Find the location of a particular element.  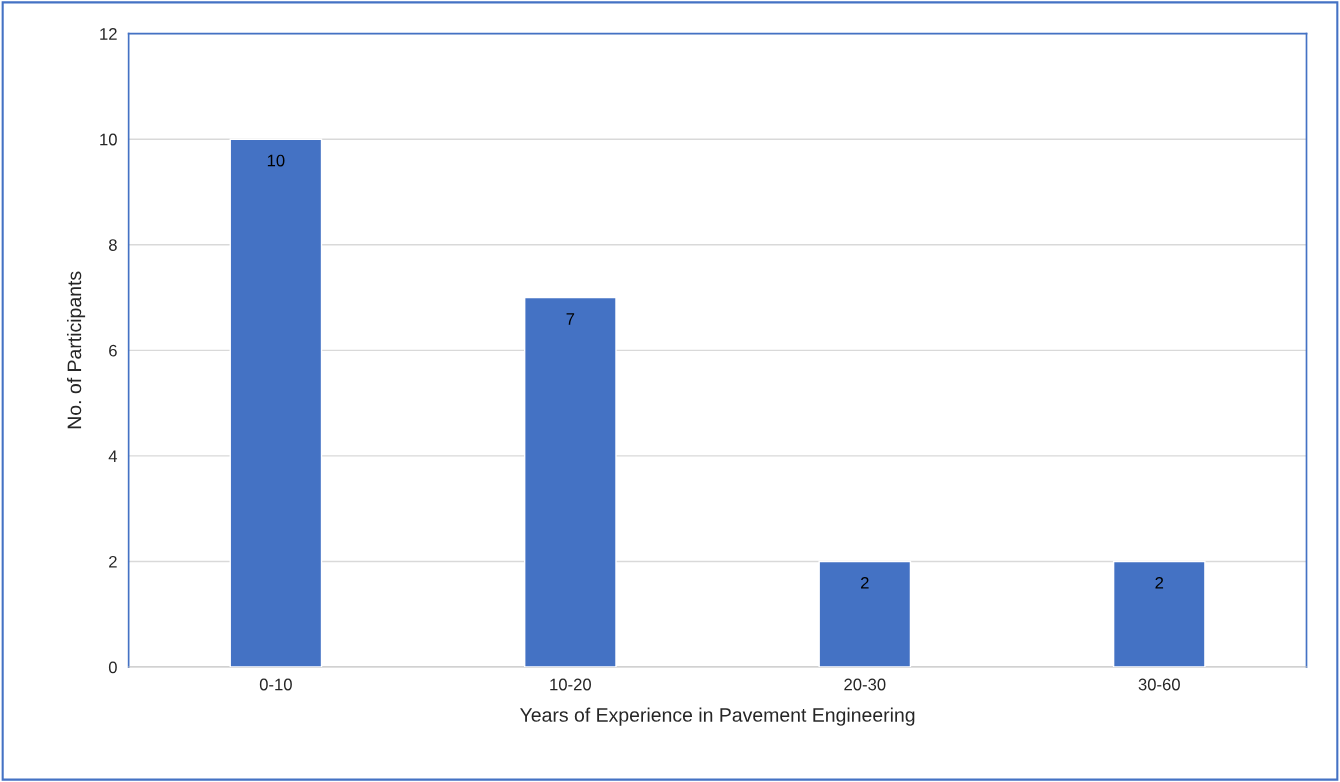

y-axis-title: No. of Participants is located at coordinates (76, 350).